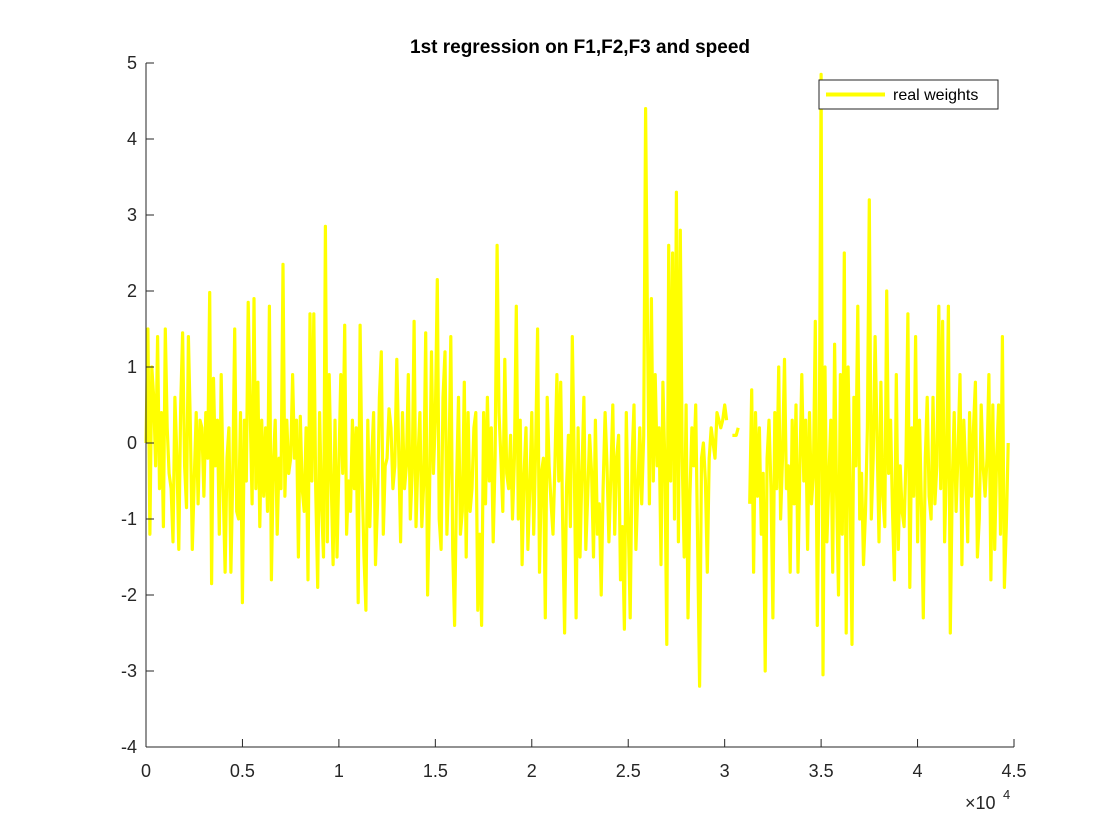 The width and height of the screenshot is (1120, 840). I want to click on y-tick-label: 1, so click(132, 367).